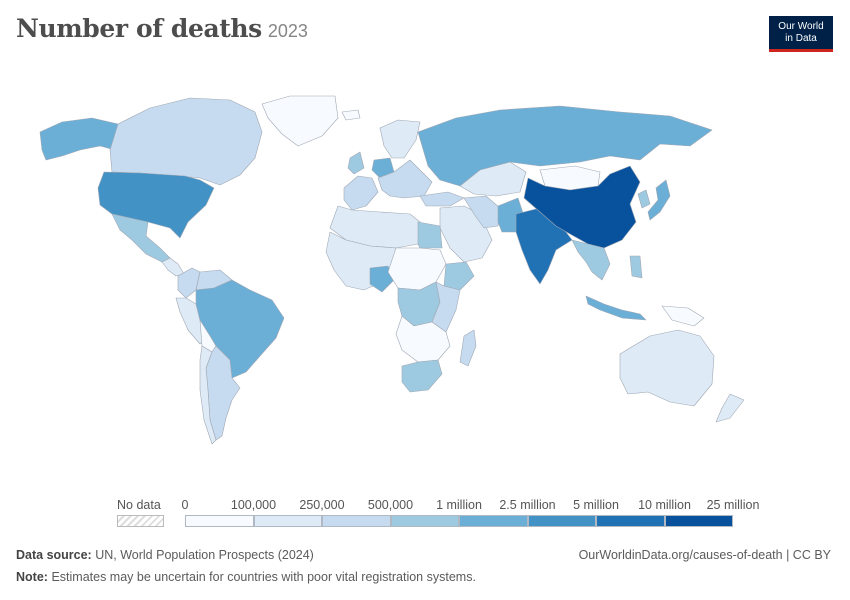 This screenshot has height=600, width=850. Describe the element at coordinates (459, 276) in the screenshot. I see `country-ethiopia` at that location.